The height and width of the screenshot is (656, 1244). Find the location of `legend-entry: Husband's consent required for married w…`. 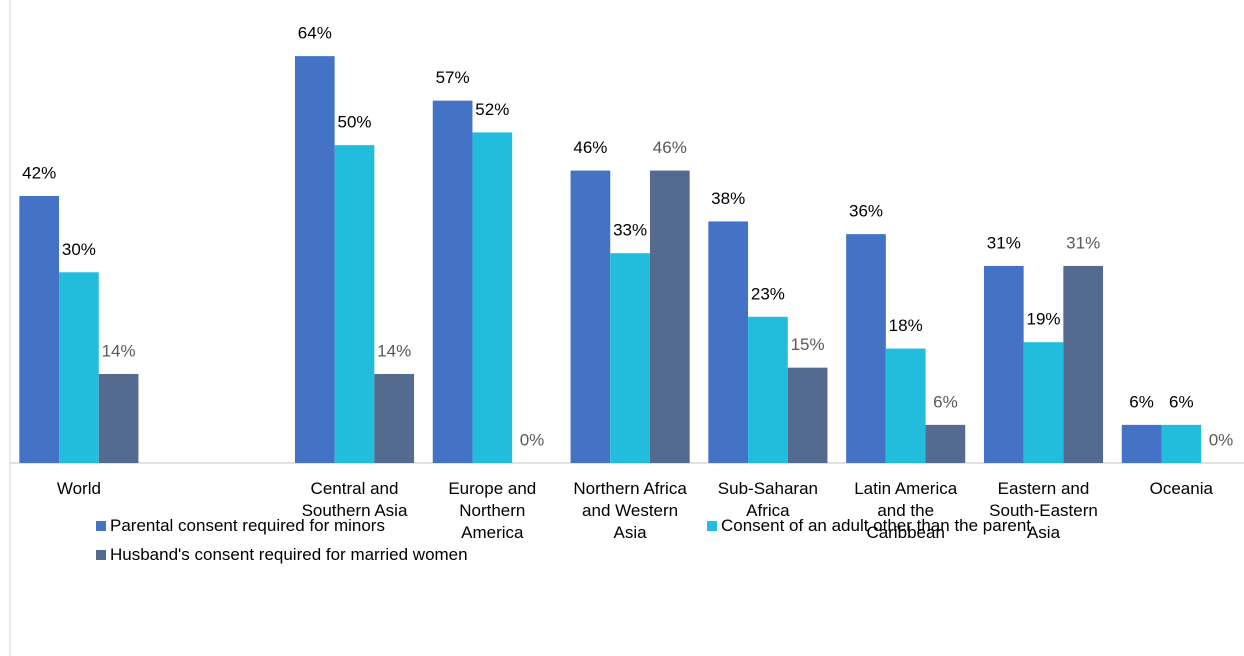

legend-entry: Husband's consent required for married w… is located at coordinates (282, 555).